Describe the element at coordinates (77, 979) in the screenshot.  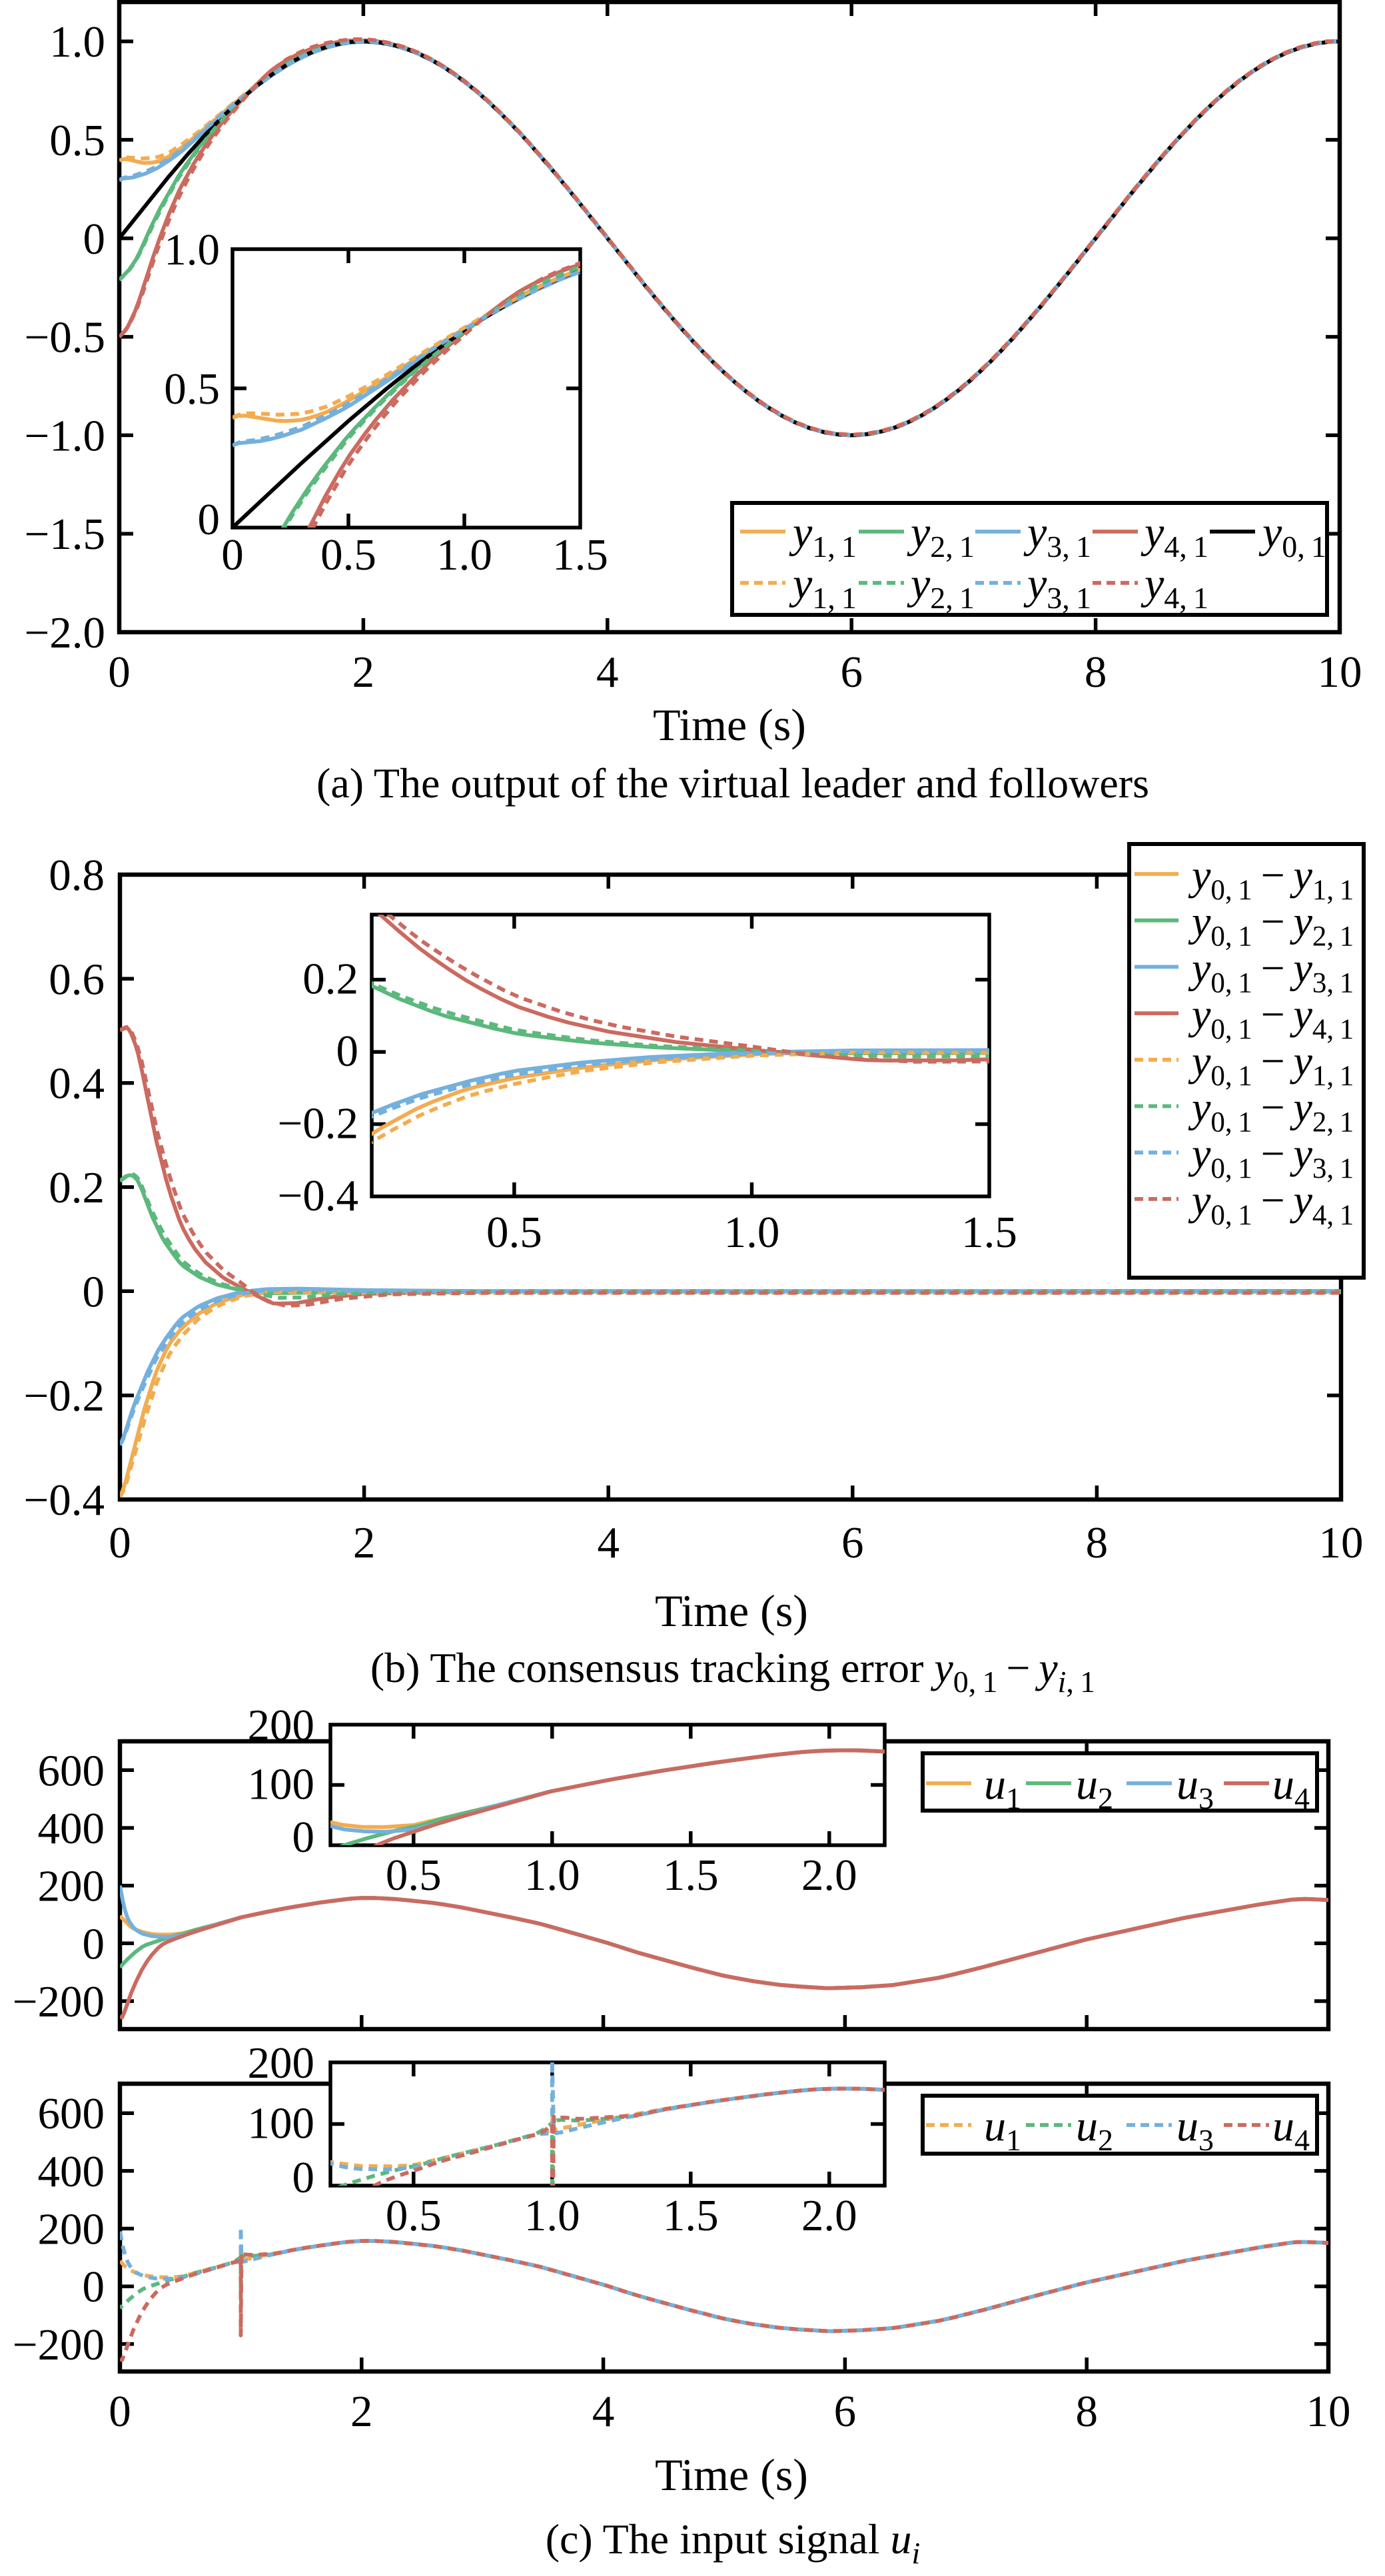
I see `svg-text: 0.6` at that location.